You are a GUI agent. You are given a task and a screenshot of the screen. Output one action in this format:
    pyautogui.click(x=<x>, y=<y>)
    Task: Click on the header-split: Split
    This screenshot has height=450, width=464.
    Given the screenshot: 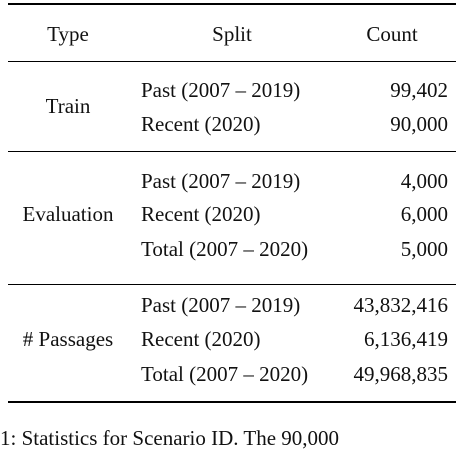 What is the action you would take?
    pyautogui.click(x=232, y=34)
    